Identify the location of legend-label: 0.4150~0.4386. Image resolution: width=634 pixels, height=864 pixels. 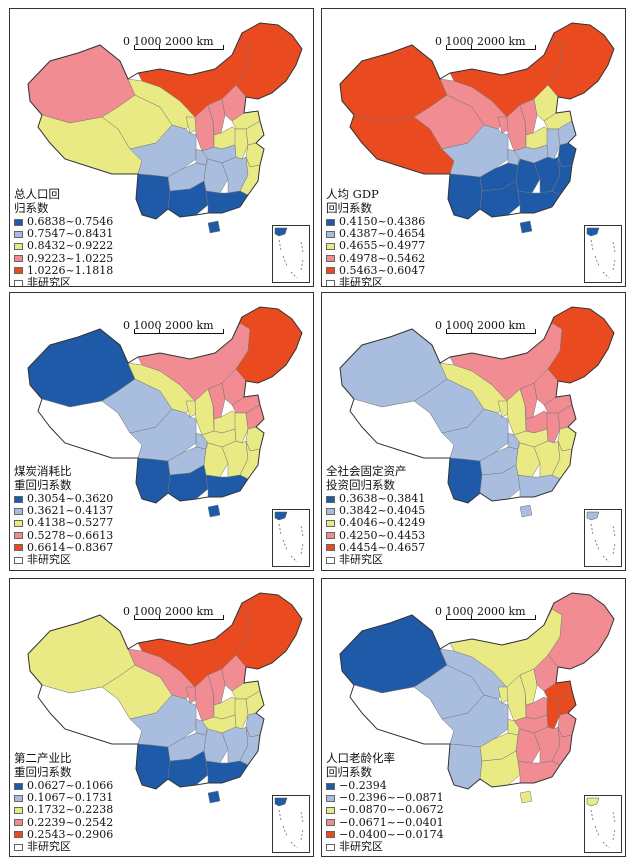
(382, 222).